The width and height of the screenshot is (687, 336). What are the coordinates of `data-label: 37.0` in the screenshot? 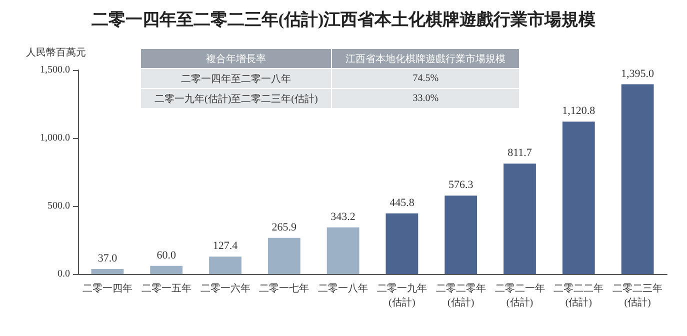 It's located at (108, 258).